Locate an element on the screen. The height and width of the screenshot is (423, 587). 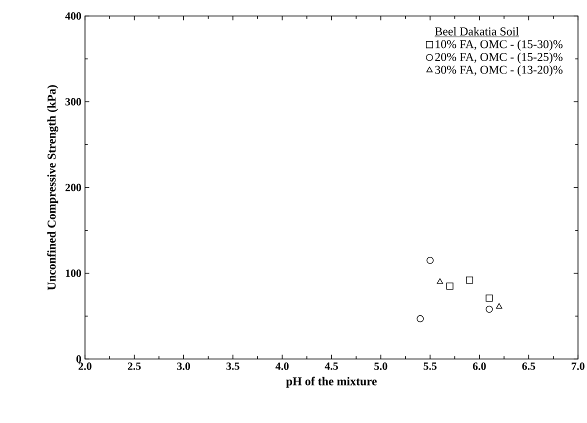
x-tick-label: 4.5 is located at coordinates (331, 366).